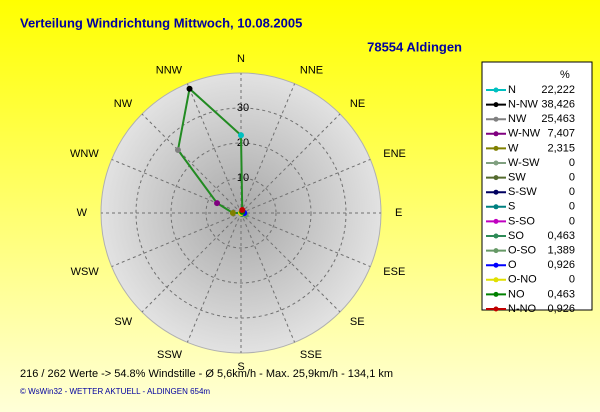 The height and width of the screenshot is (412, 600). I want to click on legend-value: 7,407, so click(561, 134).